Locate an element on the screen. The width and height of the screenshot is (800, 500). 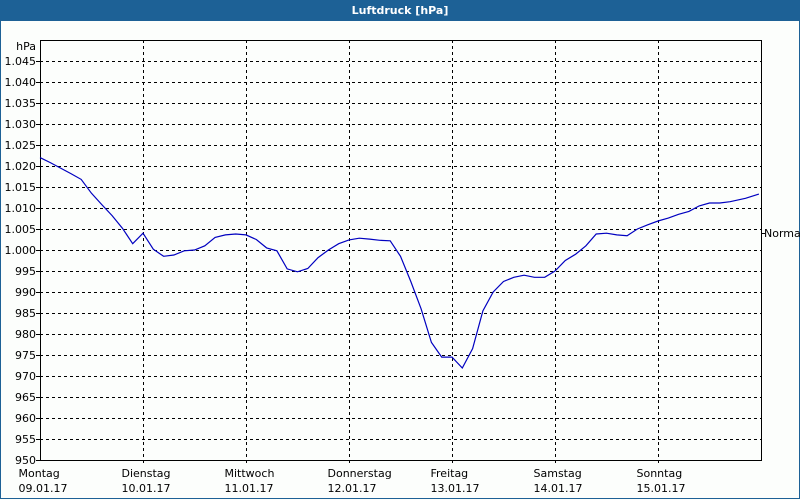
y-tick-label: 960 is located at coordinates (25, 418).